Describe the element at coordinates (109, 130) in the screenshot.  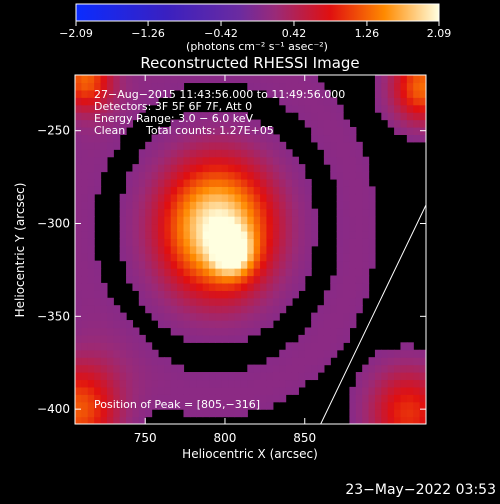
I see `annotation-clean: Clean` at that location.